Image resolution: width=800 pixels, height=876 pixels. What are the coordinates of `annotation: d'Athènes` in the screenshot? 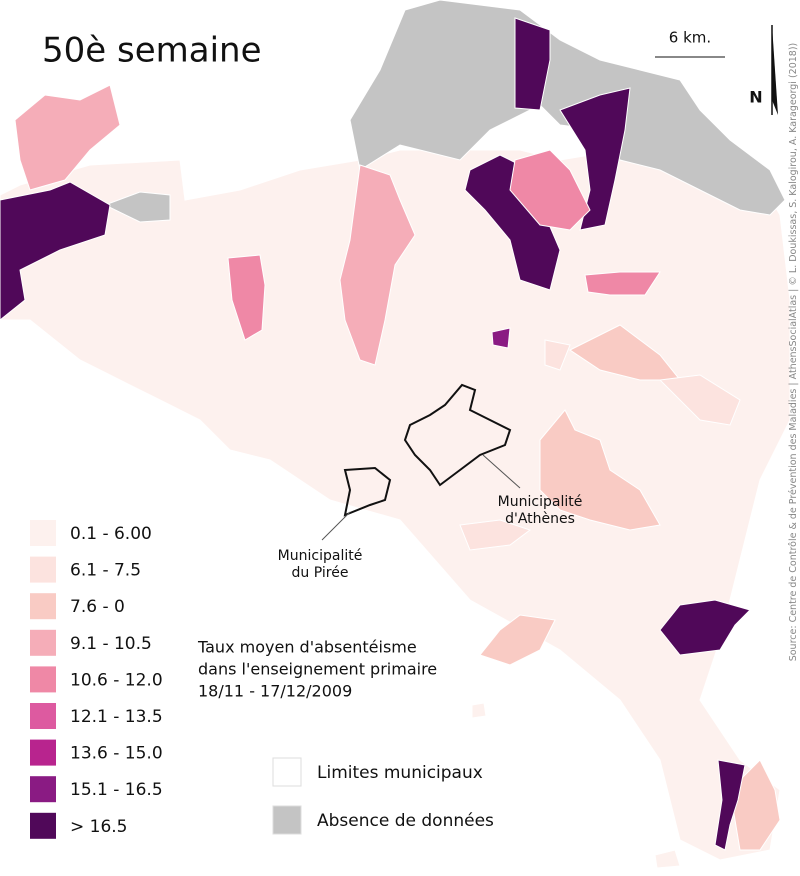 It's located at (540, 519).